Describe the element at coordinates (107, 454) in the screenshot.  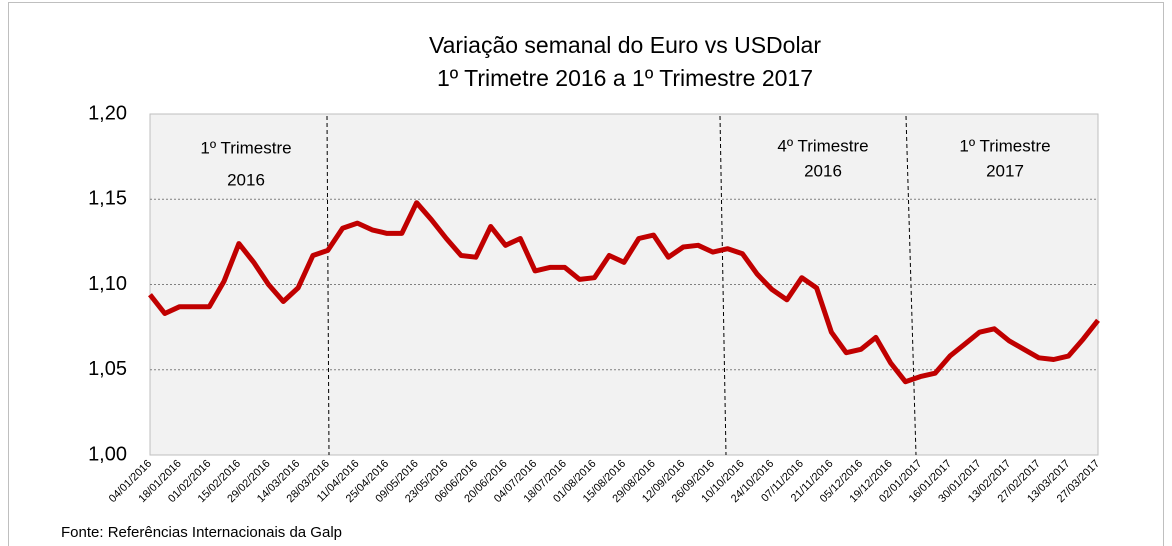
I see `y-tick-label: 1,00` at that location.